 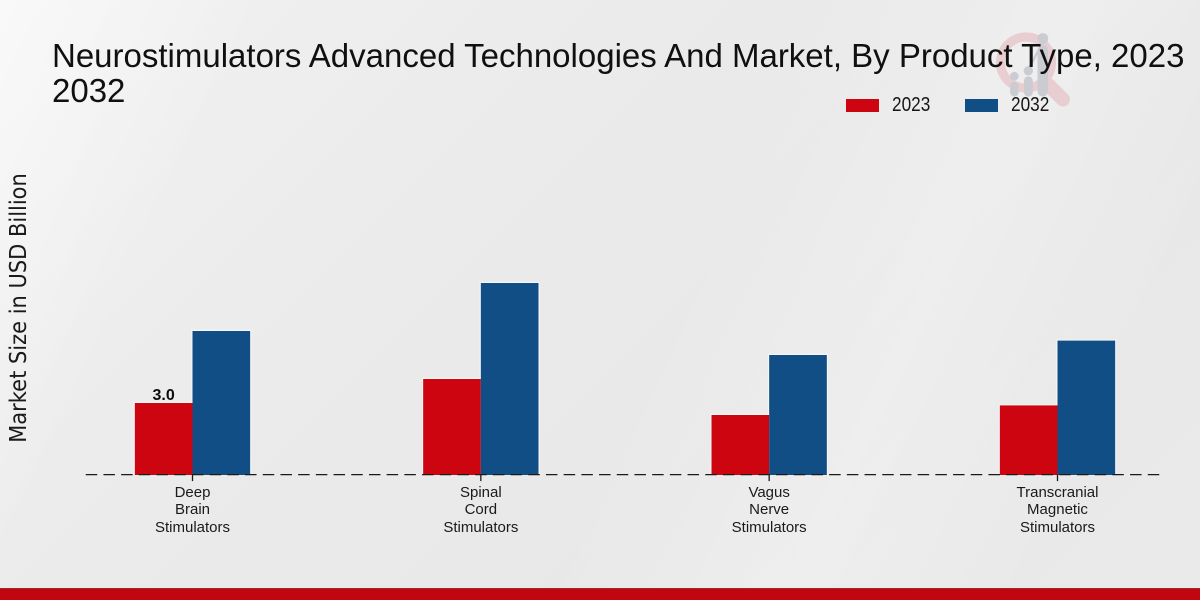 What do you see at coordinates (1055, 92) in the screenshot?
I see `watermark-handle` at bounding box center [1055, 92].